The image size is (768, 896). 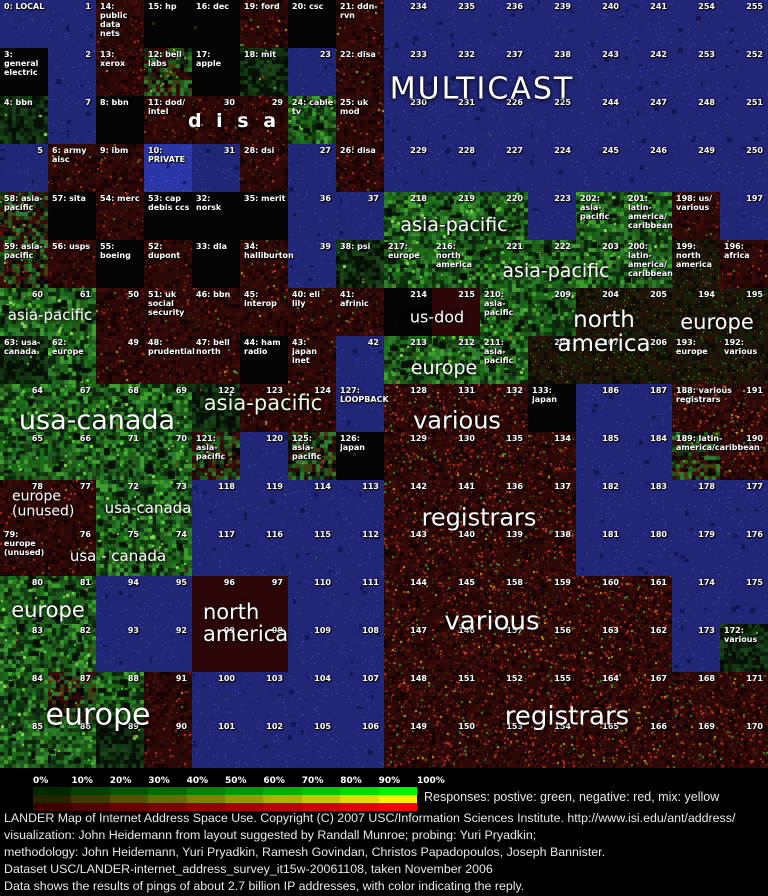 I want to click on ip-block-56: 56: usps, so click(x=72, y=264).